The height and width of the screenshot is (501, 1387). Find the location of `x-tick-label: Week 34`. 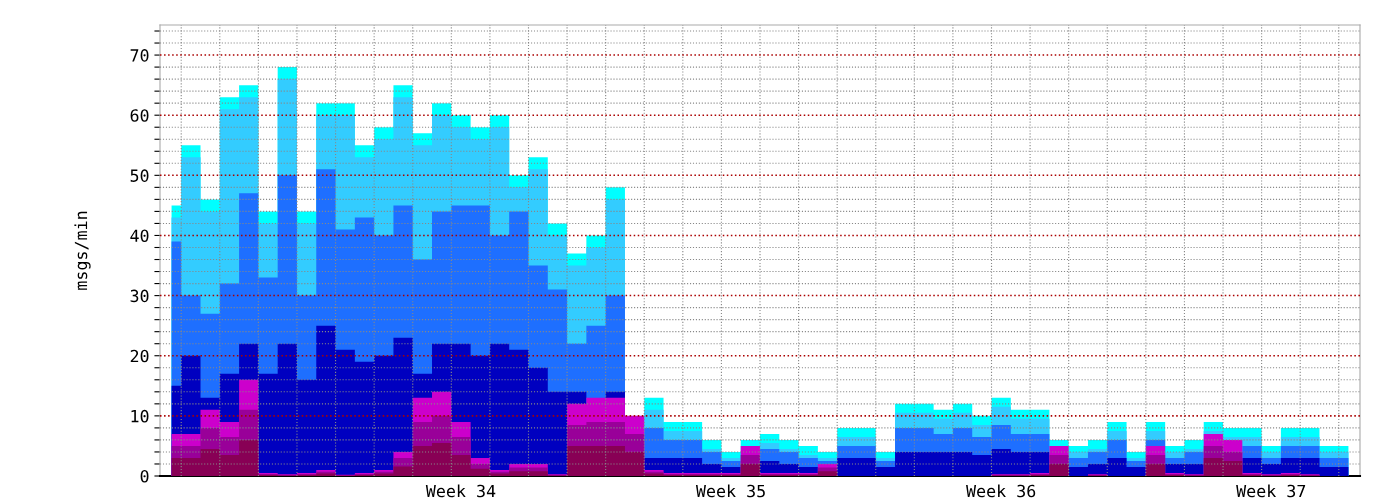

x-tick-label: Week 34 is located at coordinates (460, 491).